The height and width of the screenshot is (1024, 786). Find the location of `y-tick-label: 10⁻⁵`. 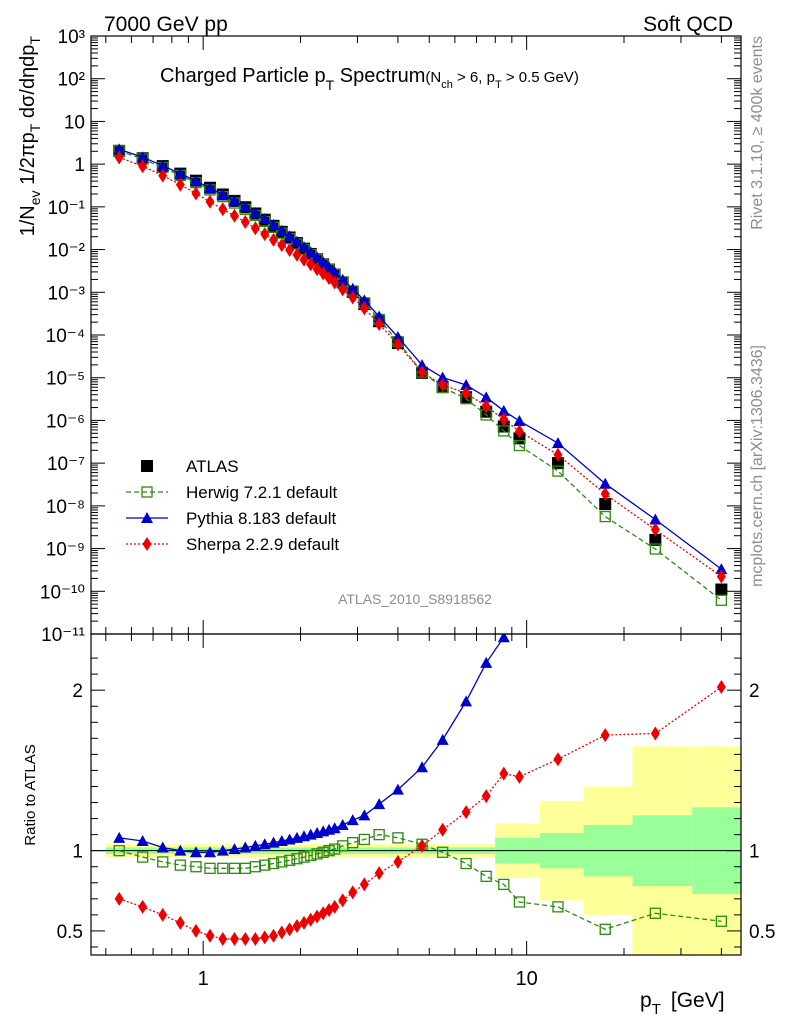

y-tick-label: 10⁻⁵ is located at coordinates (65, 379).